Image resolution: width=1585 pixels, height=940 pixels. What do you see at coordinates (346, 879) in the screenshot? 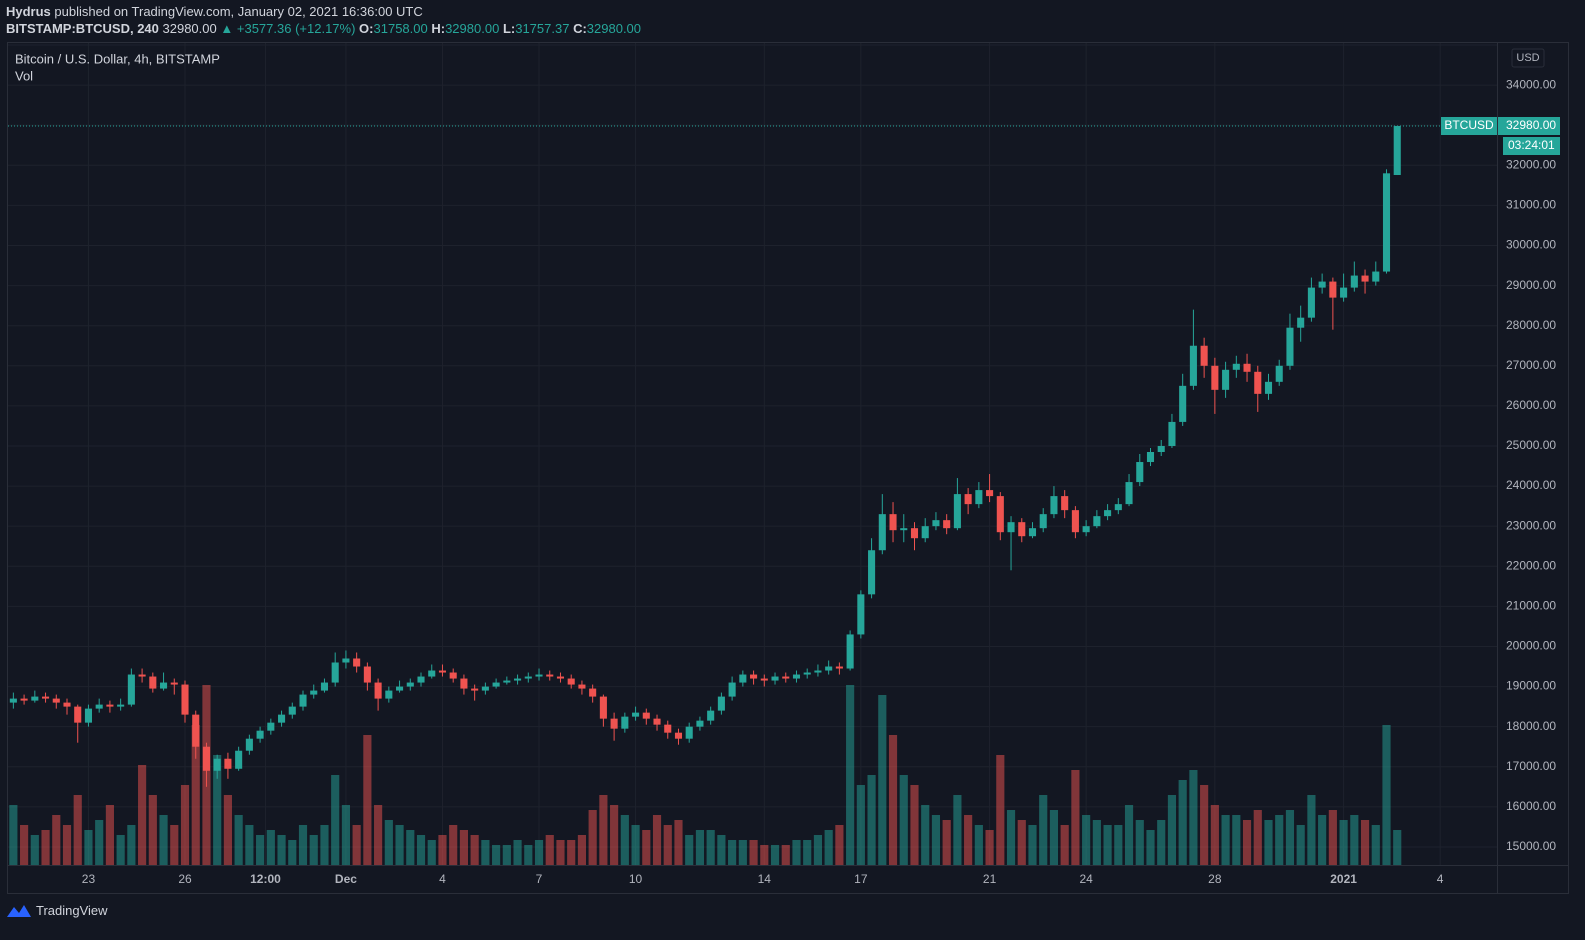
I see `x-tick-label: Dec` at bounding box center [346, 879].